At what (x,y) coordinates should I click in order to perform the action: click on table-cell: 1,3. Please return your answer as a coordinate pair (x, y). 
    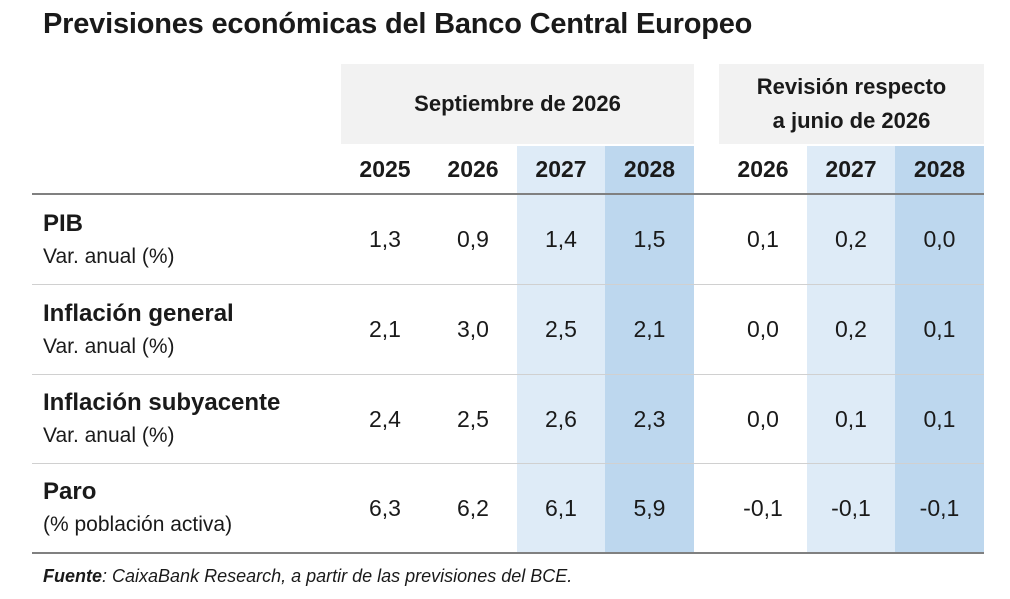
    Looking at the image, I should click on (385, 239).